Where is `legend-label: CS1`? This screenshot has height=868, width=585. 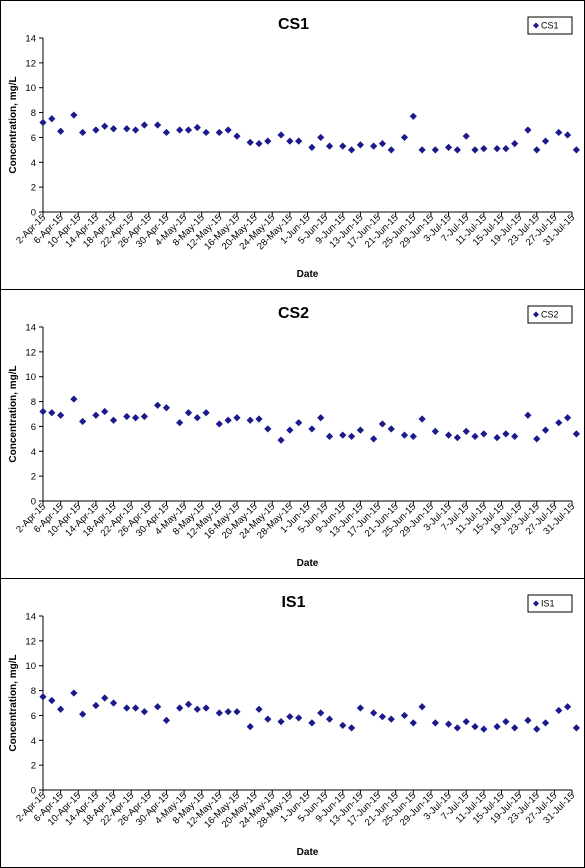
legend-label: CS1 is located at coordinates (550, 26).